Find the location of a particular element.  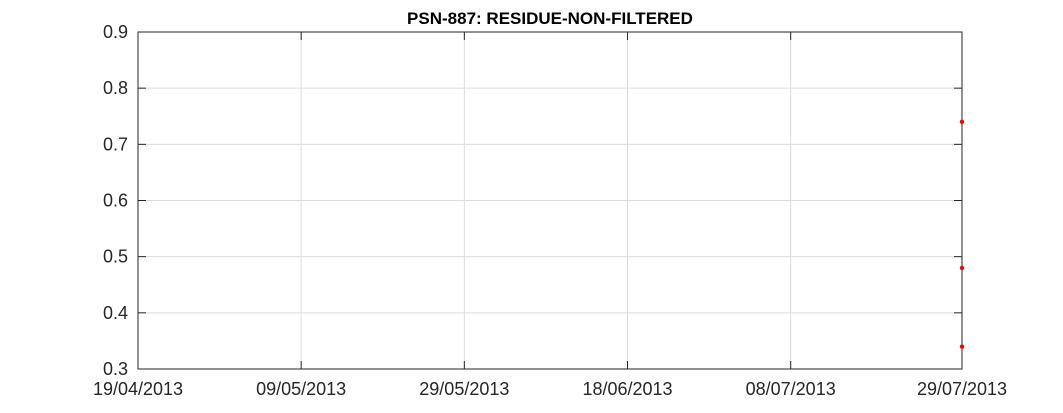

y-tick-label: 0.4 is located at coordinates (115, 313).